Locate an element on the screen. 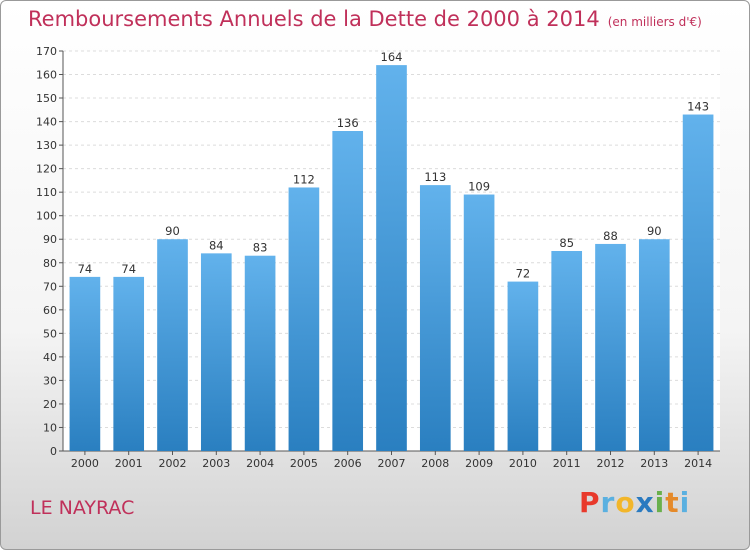  bar-2000 is located at coordinates (85, 363).